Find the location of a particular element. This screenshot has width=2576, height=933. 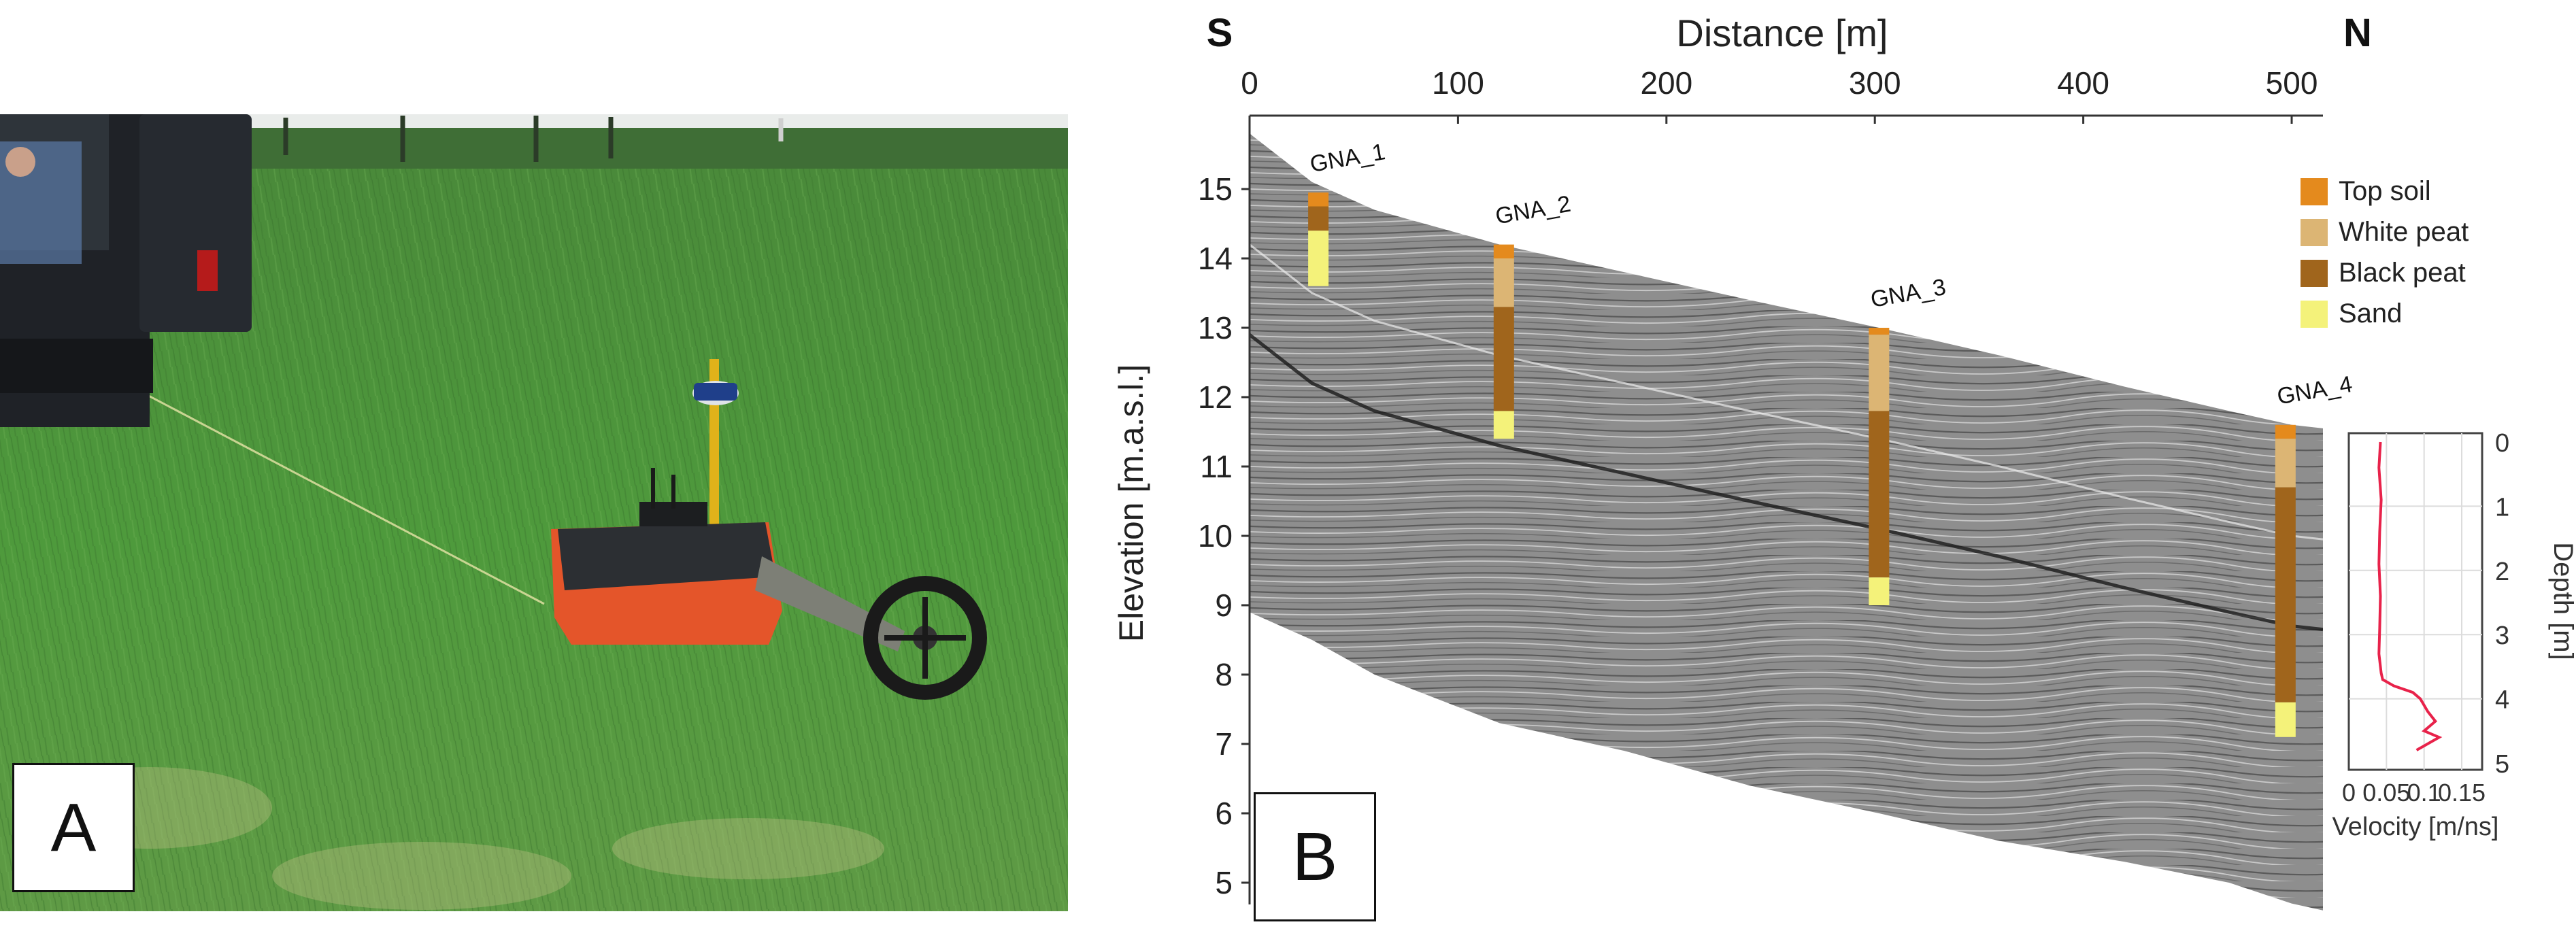

inset-frame is located at coordinates (2415, 601).